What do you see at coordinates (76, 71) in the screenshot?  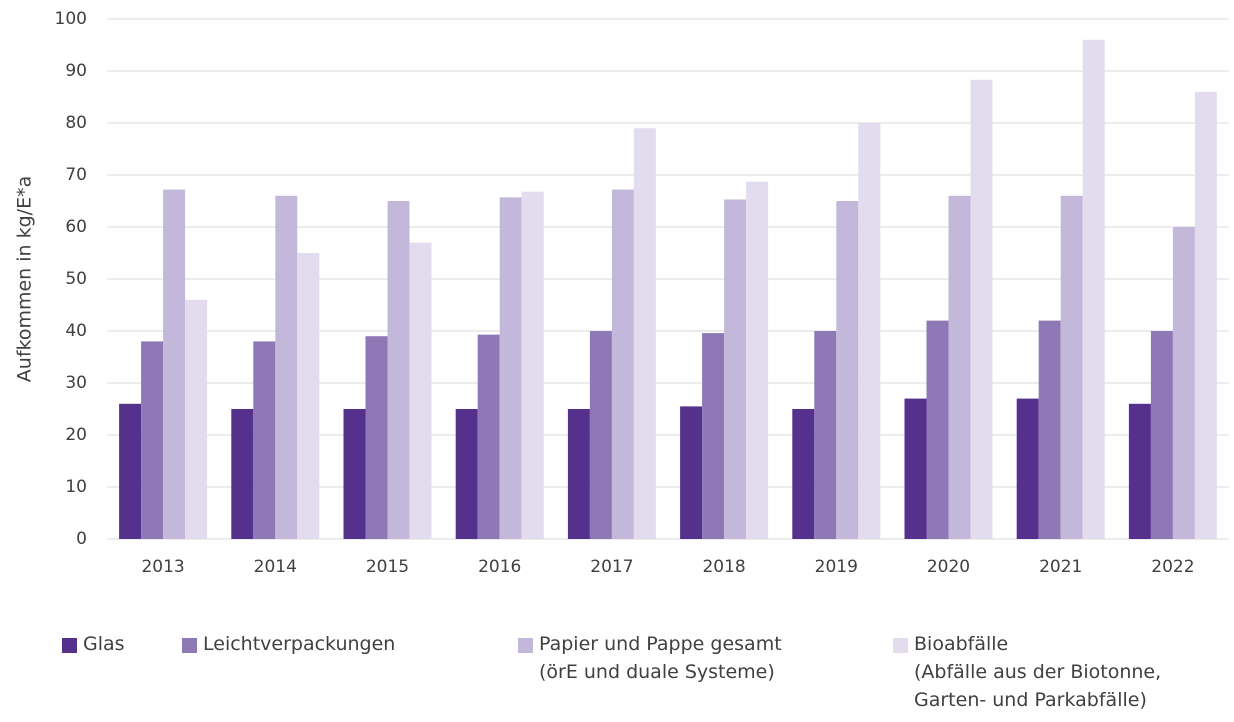 I see `y-tick-label: 90` at bounding box center [76, 71].